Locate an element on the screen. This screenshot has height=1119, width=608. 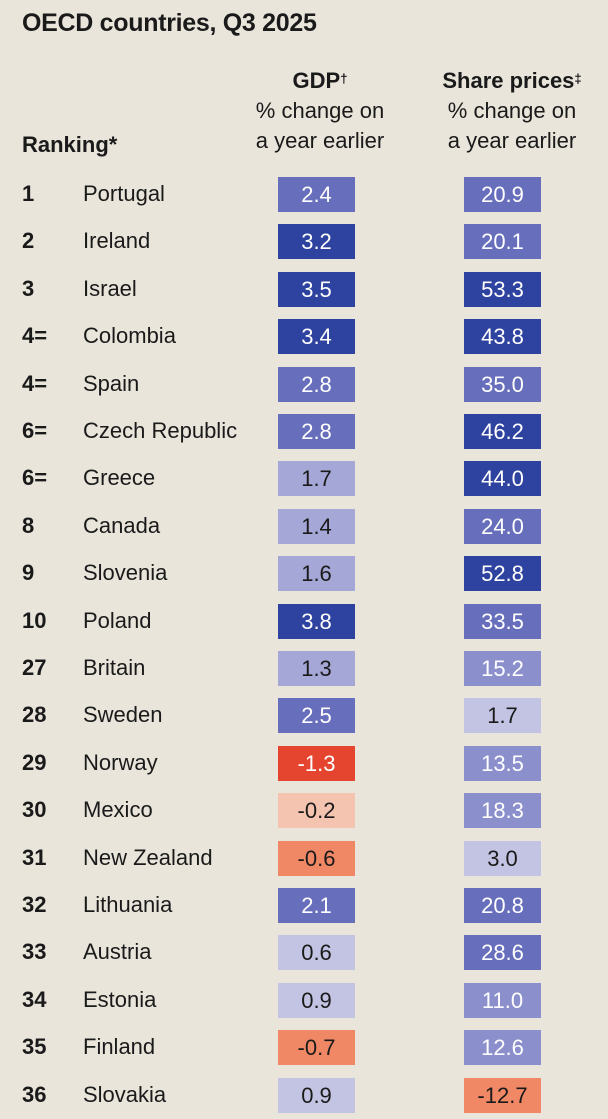
share-column-header: Share prices‡ % change on a year earlier is located at coordinates (512, 111).